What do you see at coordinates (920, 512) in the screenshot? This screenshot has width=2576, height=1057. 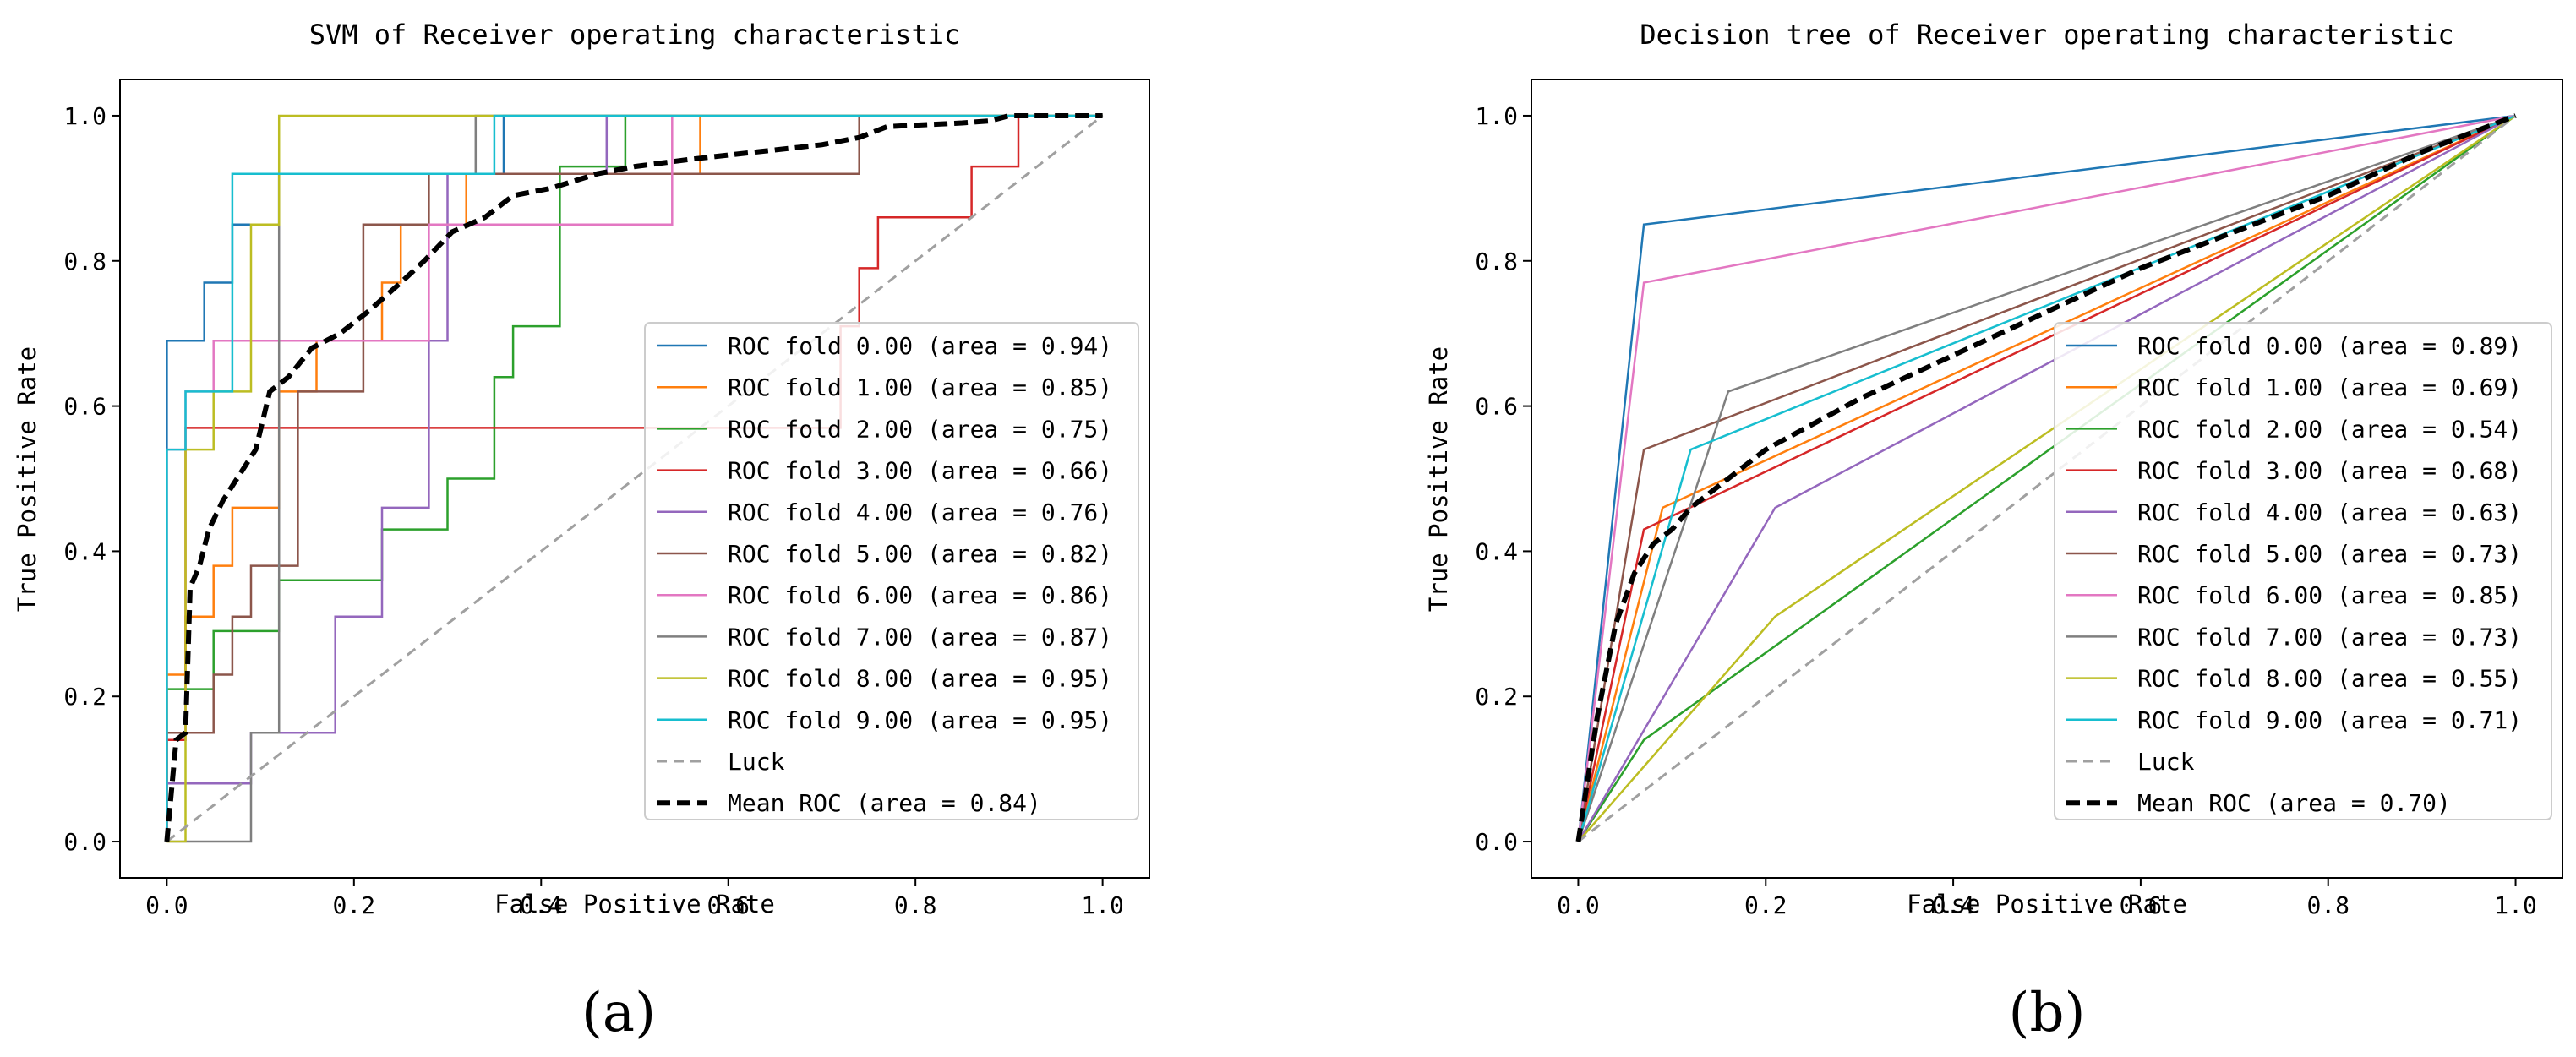 I see `legend-entry: ROC fold 4.00 (area = 0.76)` at bounding box center [920, 512].